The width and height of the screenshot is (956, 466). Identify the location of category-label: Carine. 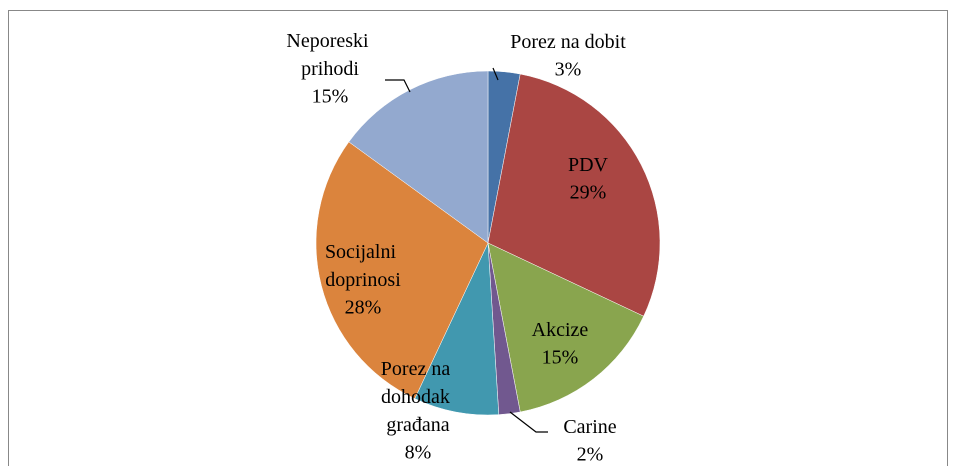
(589, 427).